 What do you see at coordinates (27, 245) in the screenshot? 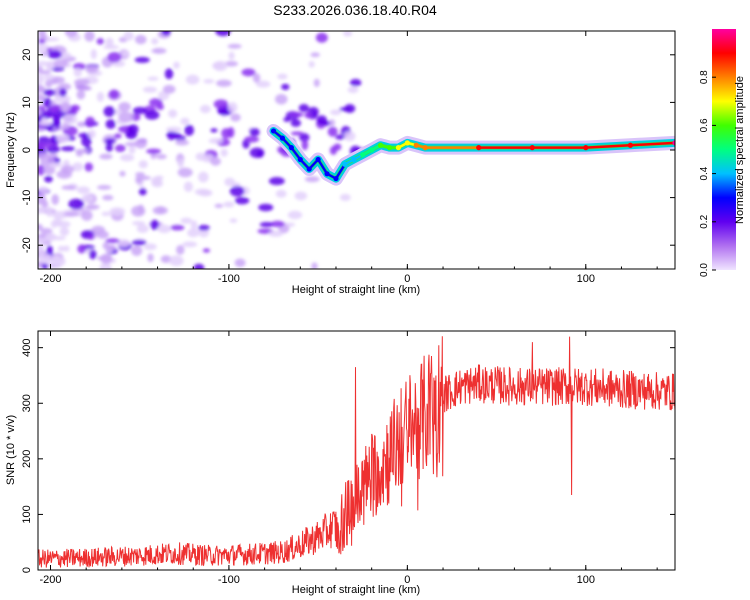
I see `spectrogram-y-tick-label: -20` at bounding box center [27, 245].